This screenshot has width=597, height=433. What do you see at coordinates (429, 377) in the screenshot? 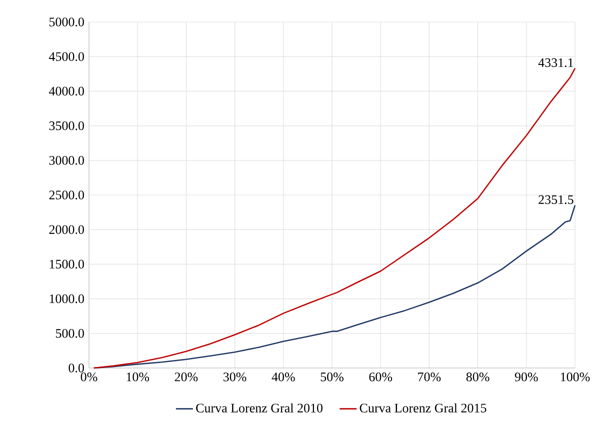
I see `x-tick-label: 70%` at bounding box center [429, 377].